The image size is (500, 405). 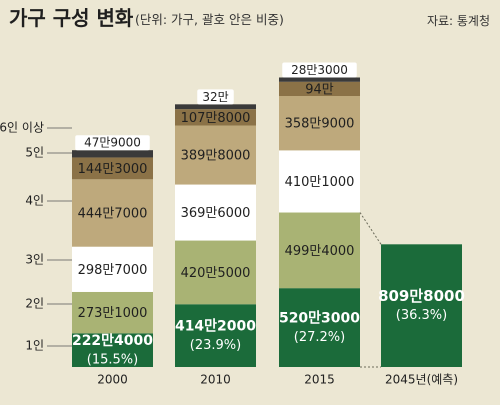 I want to click on value-label-2000-5person: 144만3000, so click(x=113, y=169).